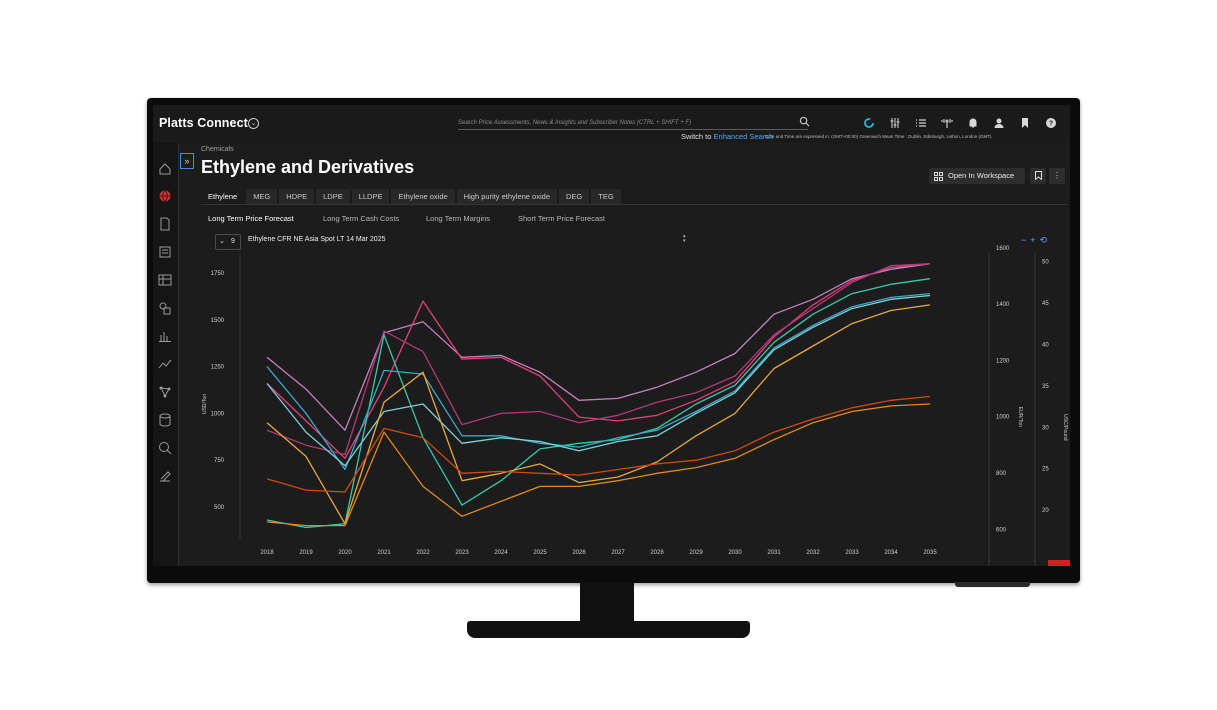 The image size is (1217, 710). I want to click on tab-meg: MEG, so click(262, 196).